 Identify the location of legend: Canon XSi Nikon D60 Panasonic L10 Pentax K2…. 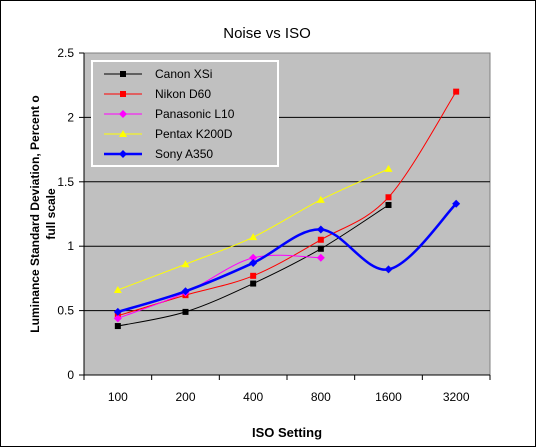
(185, 113).